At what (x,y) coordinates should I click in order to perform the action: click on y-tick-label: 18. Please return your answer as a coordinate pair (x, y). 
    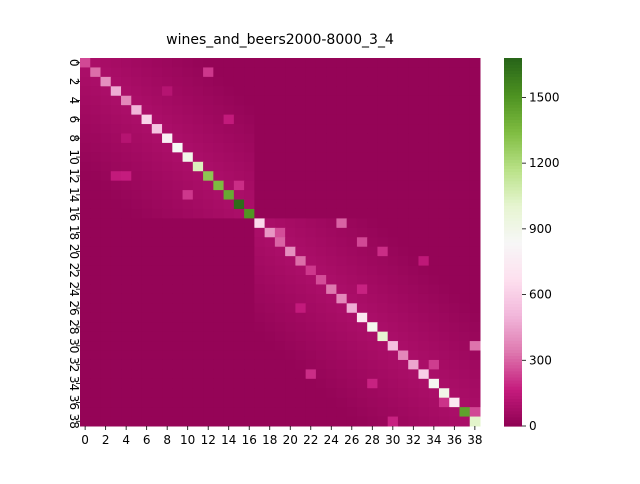
    Looking at the image, I should click on (74, 232).